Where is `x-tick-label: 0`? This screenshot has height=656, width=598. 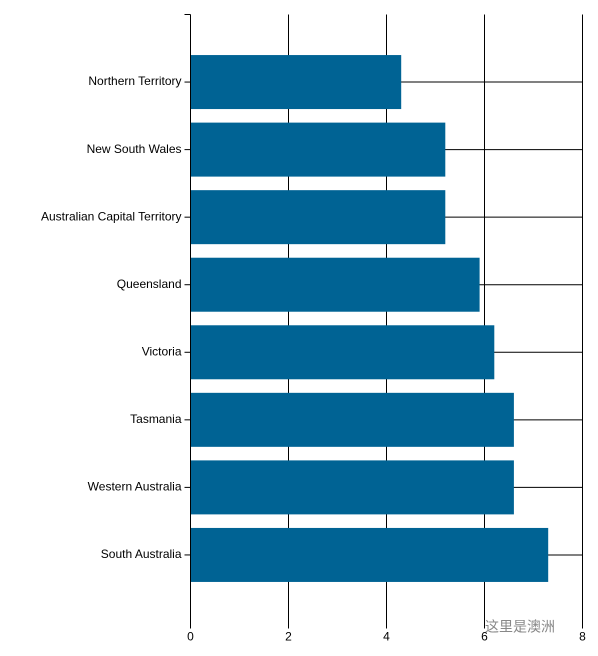 x-tick-label: 0 is located at coordinates (190, 637).